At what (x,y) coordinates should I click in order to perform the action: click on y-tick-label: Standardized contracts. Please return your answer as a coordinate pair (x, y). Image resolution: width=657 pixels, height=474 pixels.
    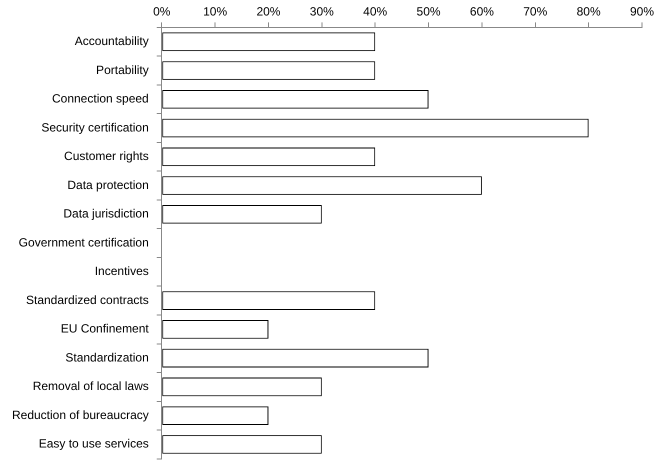
    Looking at the image, I should click on (87, 299).